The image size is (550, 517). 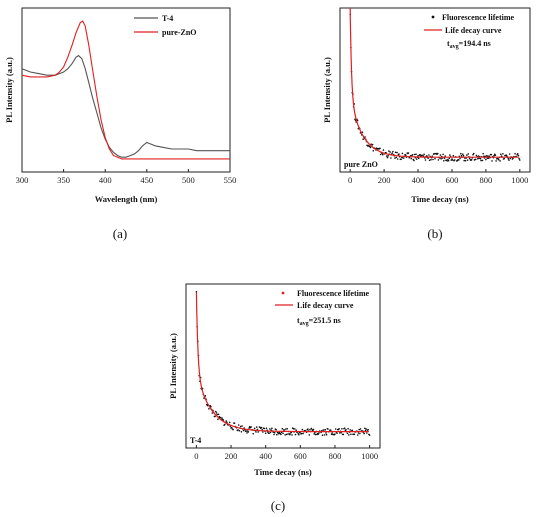 I want to click on x-tick-label: 200, so click(x=231, y=456).